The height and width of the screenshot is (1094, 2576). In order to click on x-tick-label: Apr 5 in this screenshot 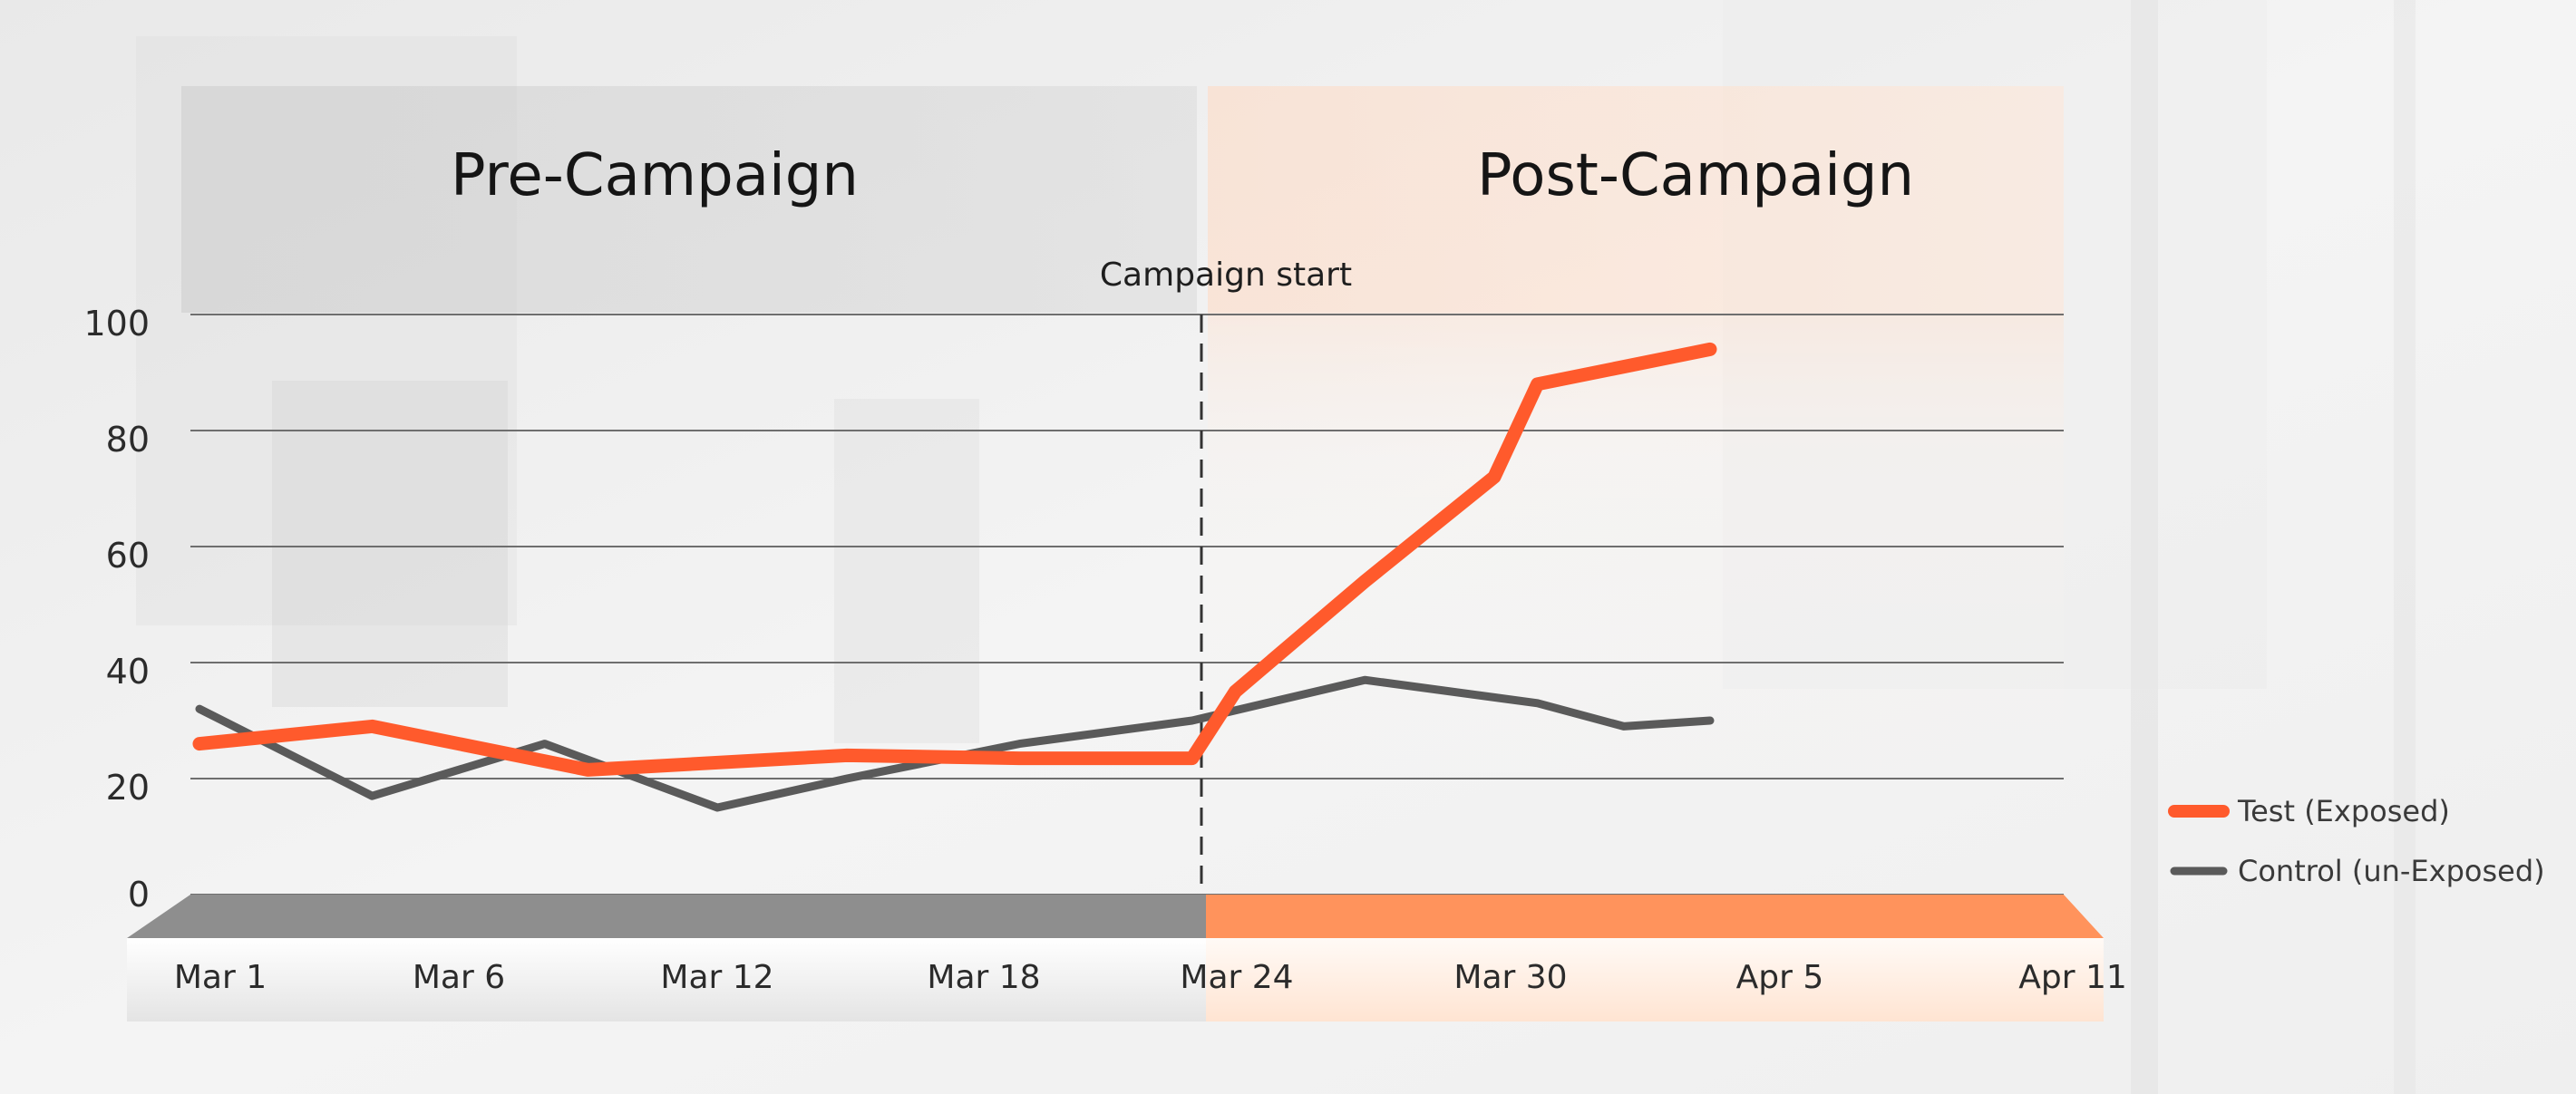, I will do `click(1780, 978)`.